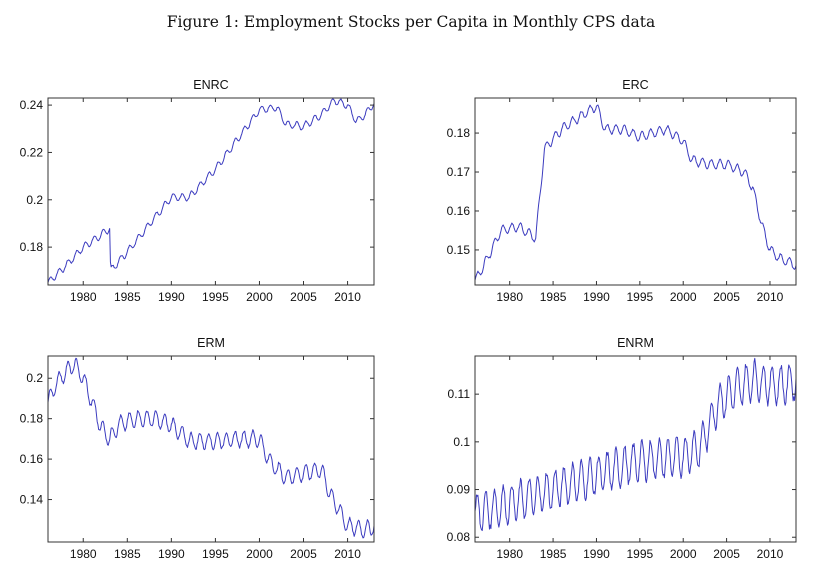  Describe the element at coordinates (461, 442) in the screenshot. I see `y-tick-label: 0.1` at that location.